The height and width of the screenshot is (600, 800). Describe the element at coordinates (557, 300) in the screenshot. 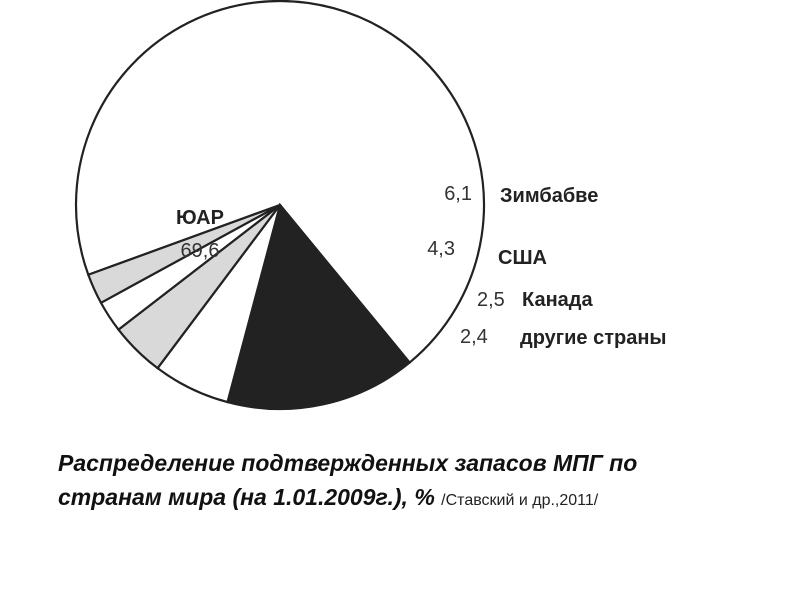

I see `slice-name-label: Канада` at that location.